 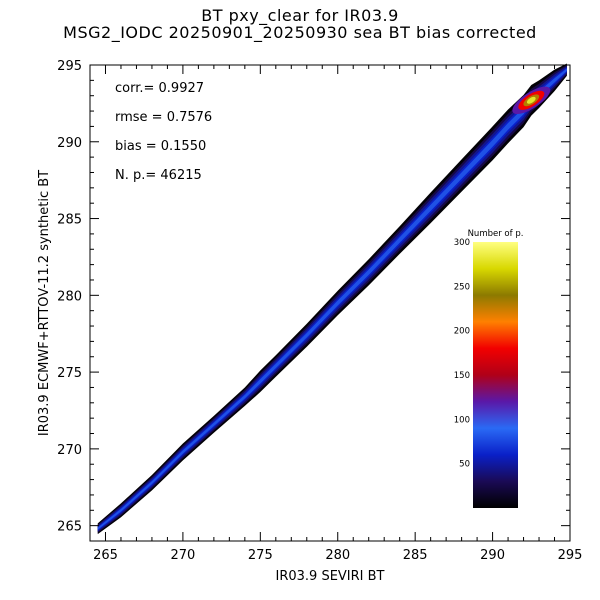 What do you see at coordinates (159, 88) in the screenshot?
I see `stat-line: corr.= 0.9927` at bounding box center [159, 88].